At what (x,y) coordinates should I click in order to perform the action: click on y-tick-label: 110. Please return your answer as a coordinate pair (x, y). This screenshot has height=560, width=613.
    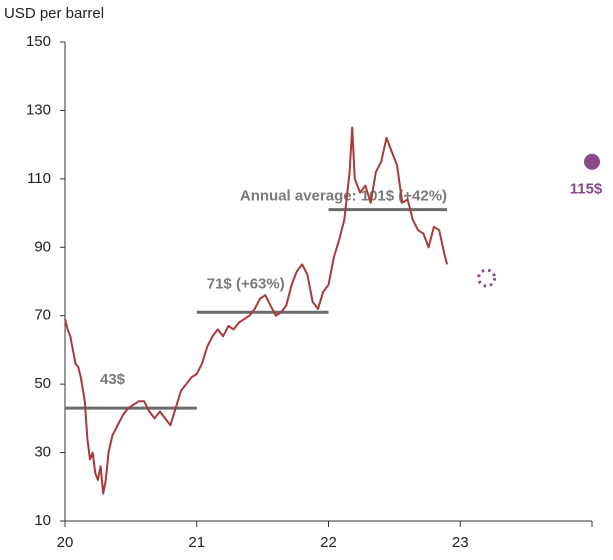
    Looking at the image, I should click on (39, 178).